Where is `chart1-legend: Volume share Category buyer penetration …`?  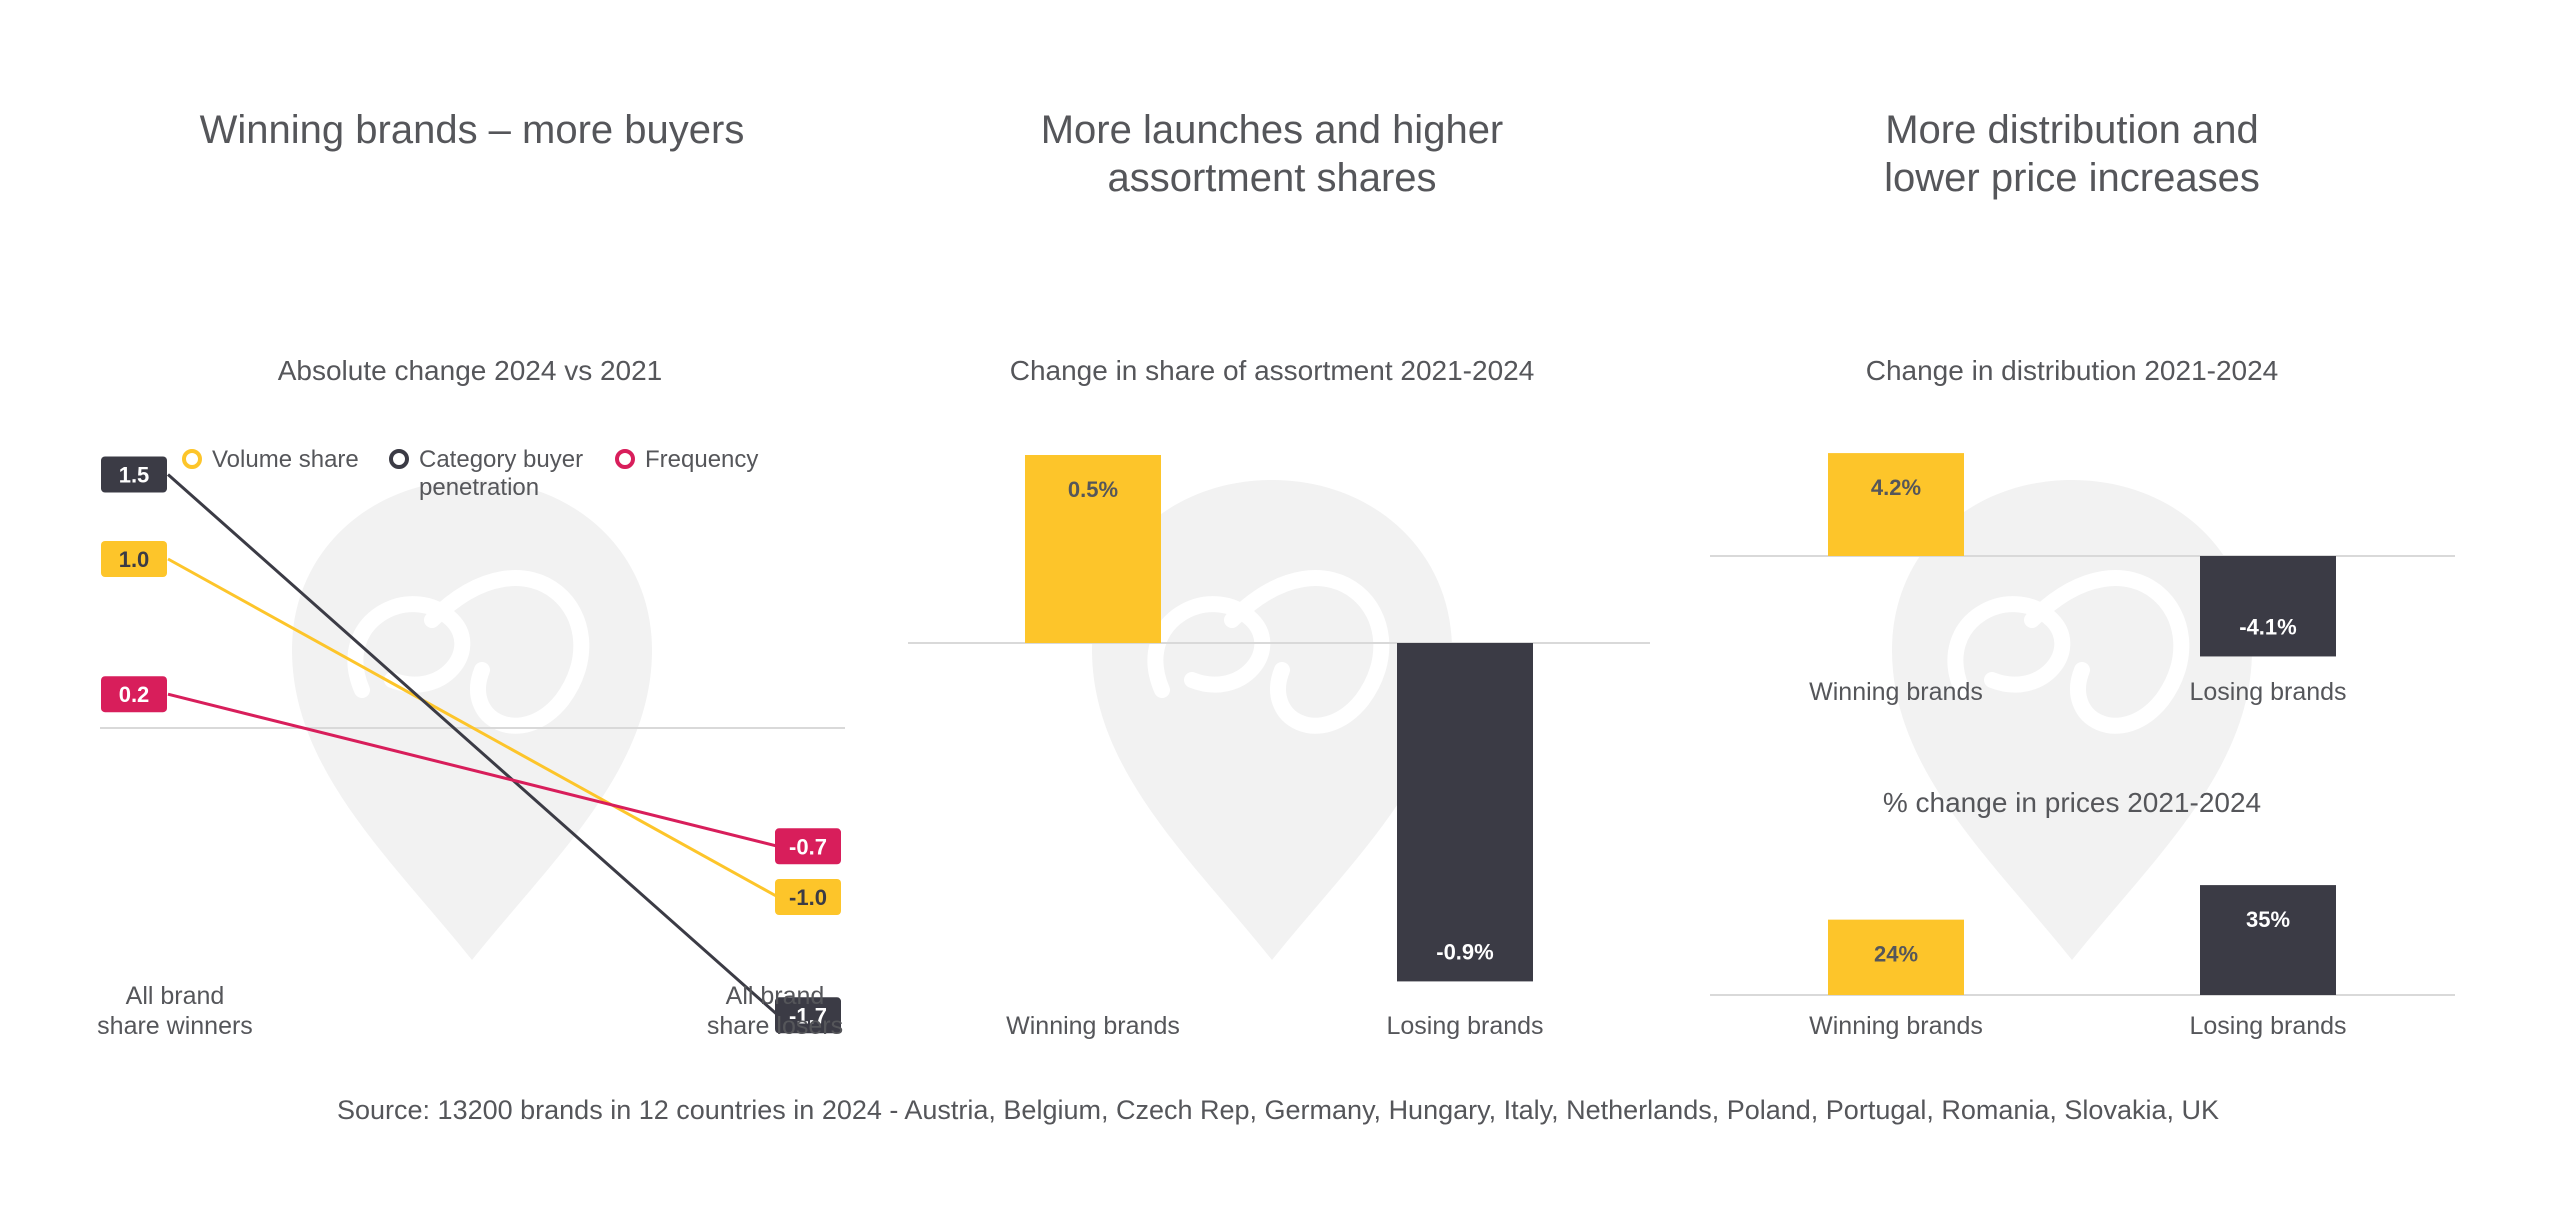 chart1-legend: Volume share Category buyer penetration … is located at coordinates (470, 473).